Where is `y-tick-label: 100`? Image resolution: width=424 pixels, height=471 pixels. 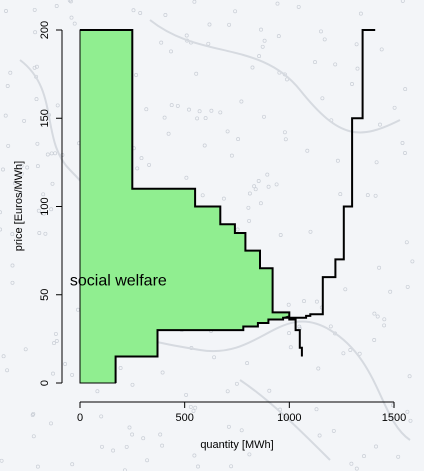 y-tick-label: 100 is located at coordinates (45, 206).